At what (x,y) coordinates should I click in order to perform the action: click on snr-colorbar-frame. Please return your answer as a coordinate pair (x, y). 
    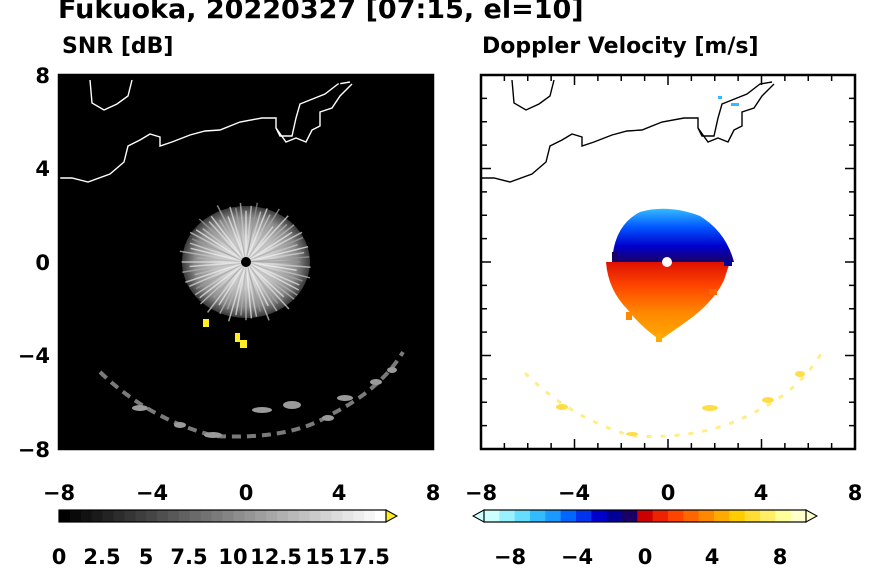
    Looking at the image, I should click on (222, 516).